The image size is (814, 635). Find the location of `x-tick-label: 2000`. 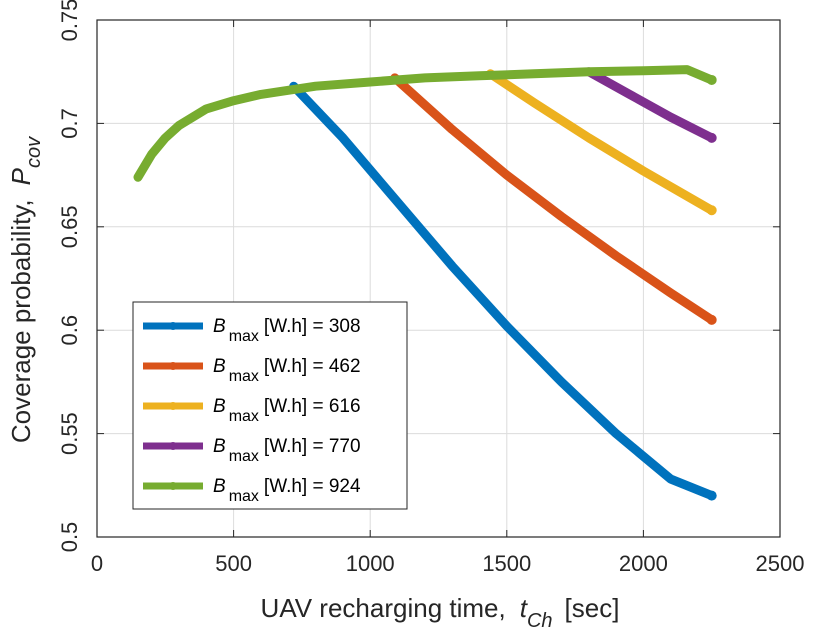

x-tick-label: 2000 is located at coordinates (643, 563).